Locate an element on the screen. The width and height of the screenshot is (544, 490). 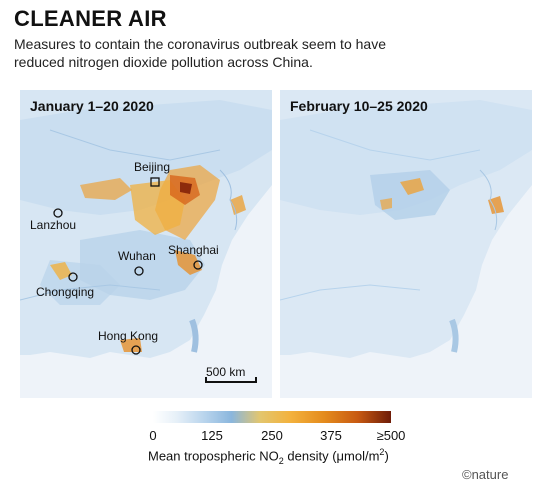
legend-tick-0: 0 is located at coordinates (153, 435).